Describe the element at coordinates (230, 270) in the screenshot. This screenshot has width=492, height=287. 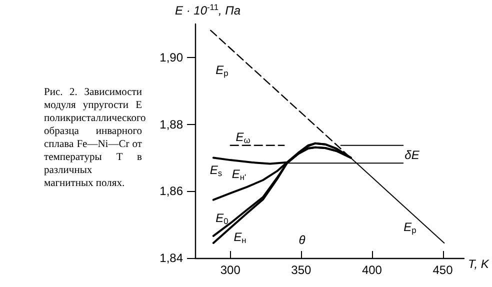
I see `x-tick-label: 300` at that location.